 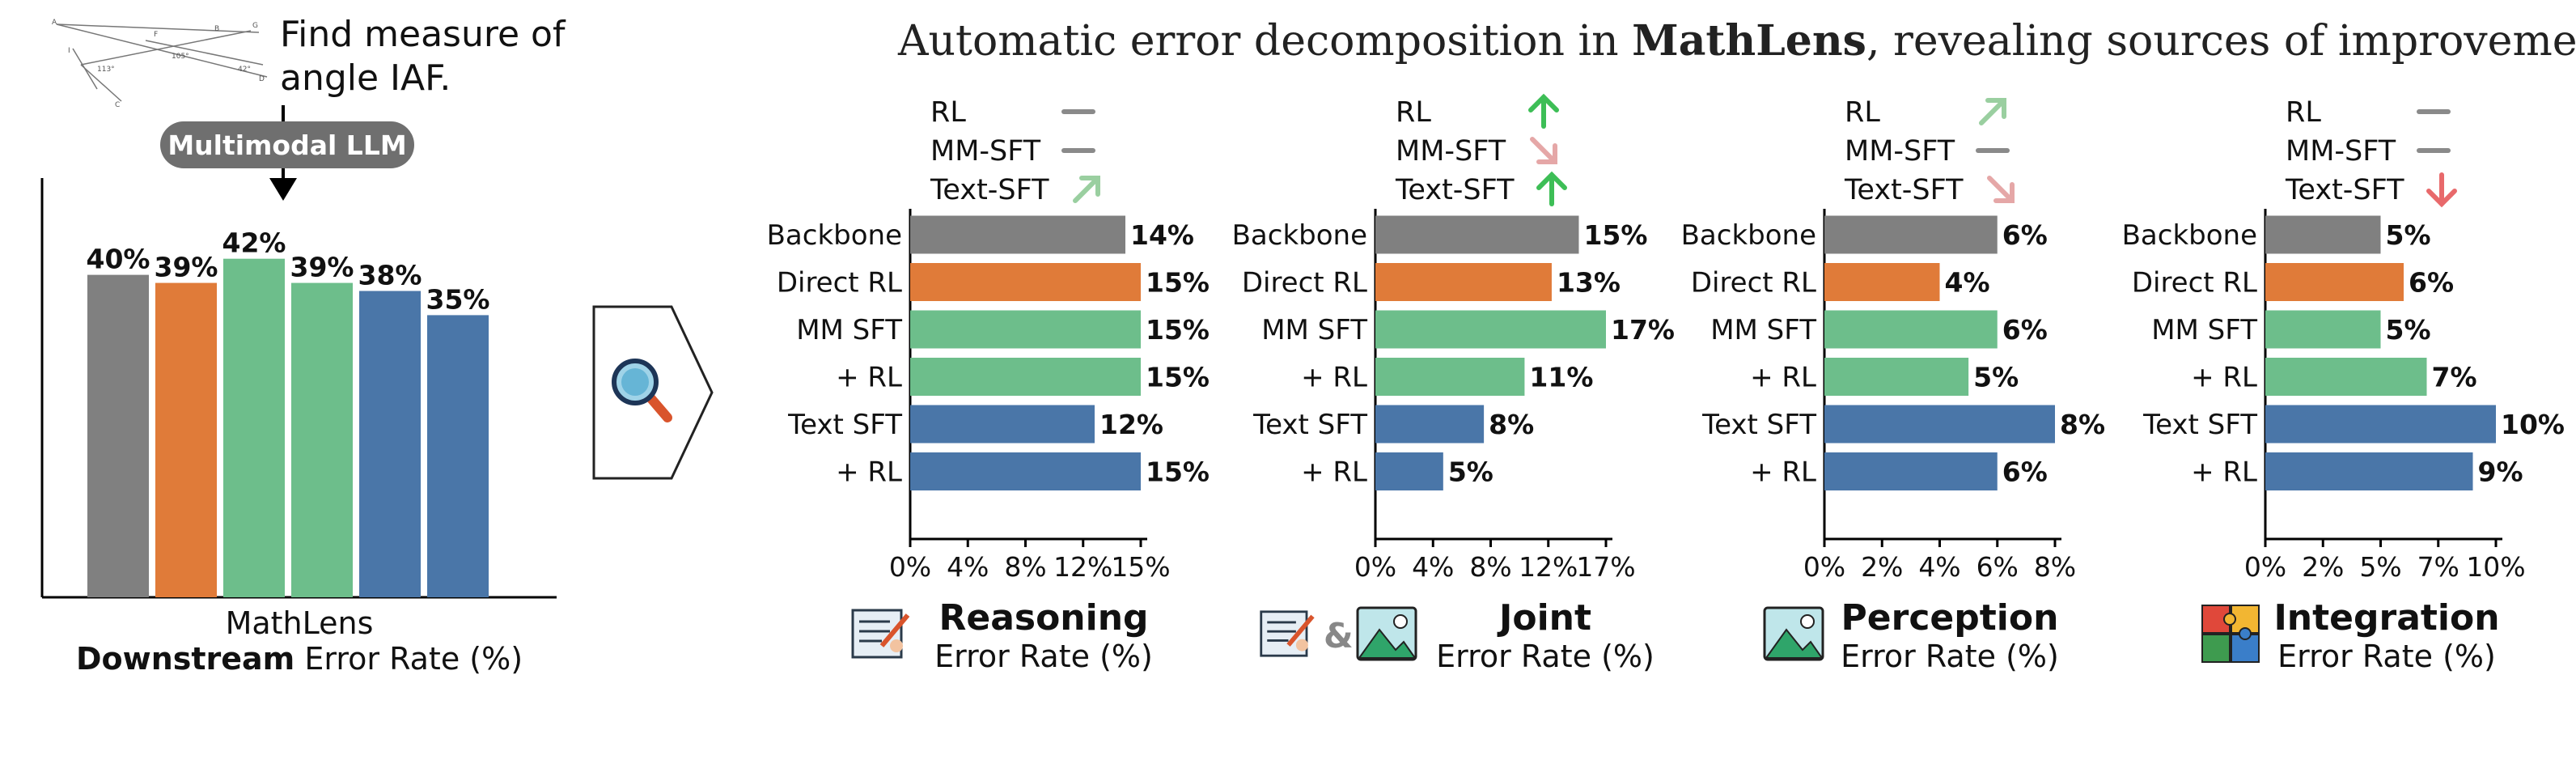 What do you see at coordinates (2386, 635) in the screenshot?
I see `integration-caption: Integration Error Rate (%)` at bounding box center [2386, 635].